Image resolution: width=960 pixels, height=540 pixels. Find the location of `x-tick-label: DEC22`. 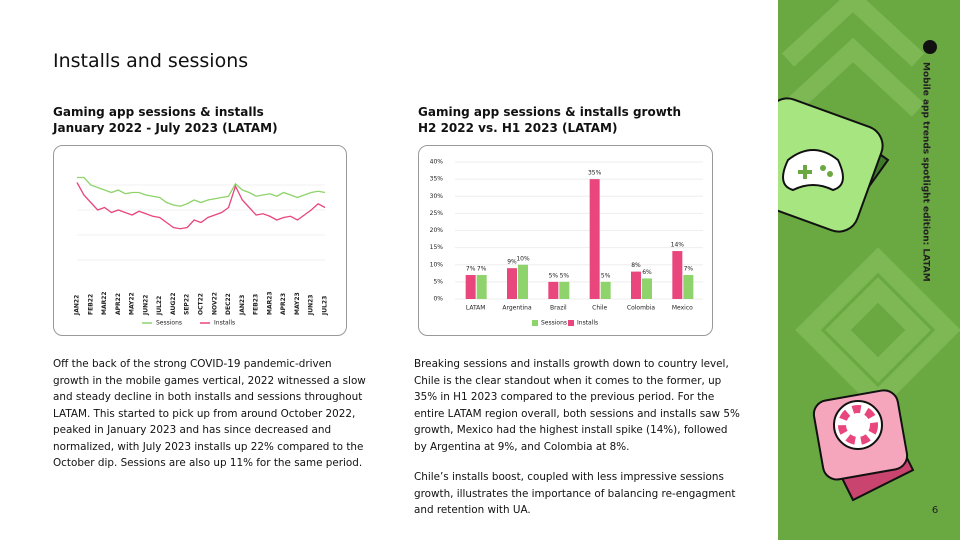

x-tick-label: DEC22 is located at coordinates (228, 304).